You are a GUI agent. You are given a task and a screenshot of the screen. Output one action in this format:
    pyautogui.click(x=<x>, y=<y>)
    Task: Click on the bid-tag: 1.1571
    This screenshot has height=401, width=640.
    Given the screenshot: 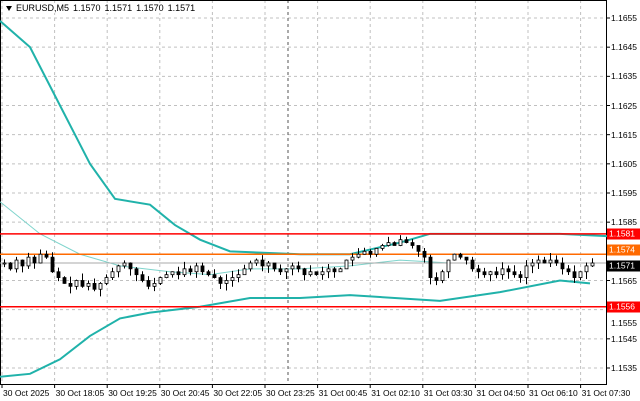 What is the action you would take?
    pyautogui.click(x=623, y=266)
    